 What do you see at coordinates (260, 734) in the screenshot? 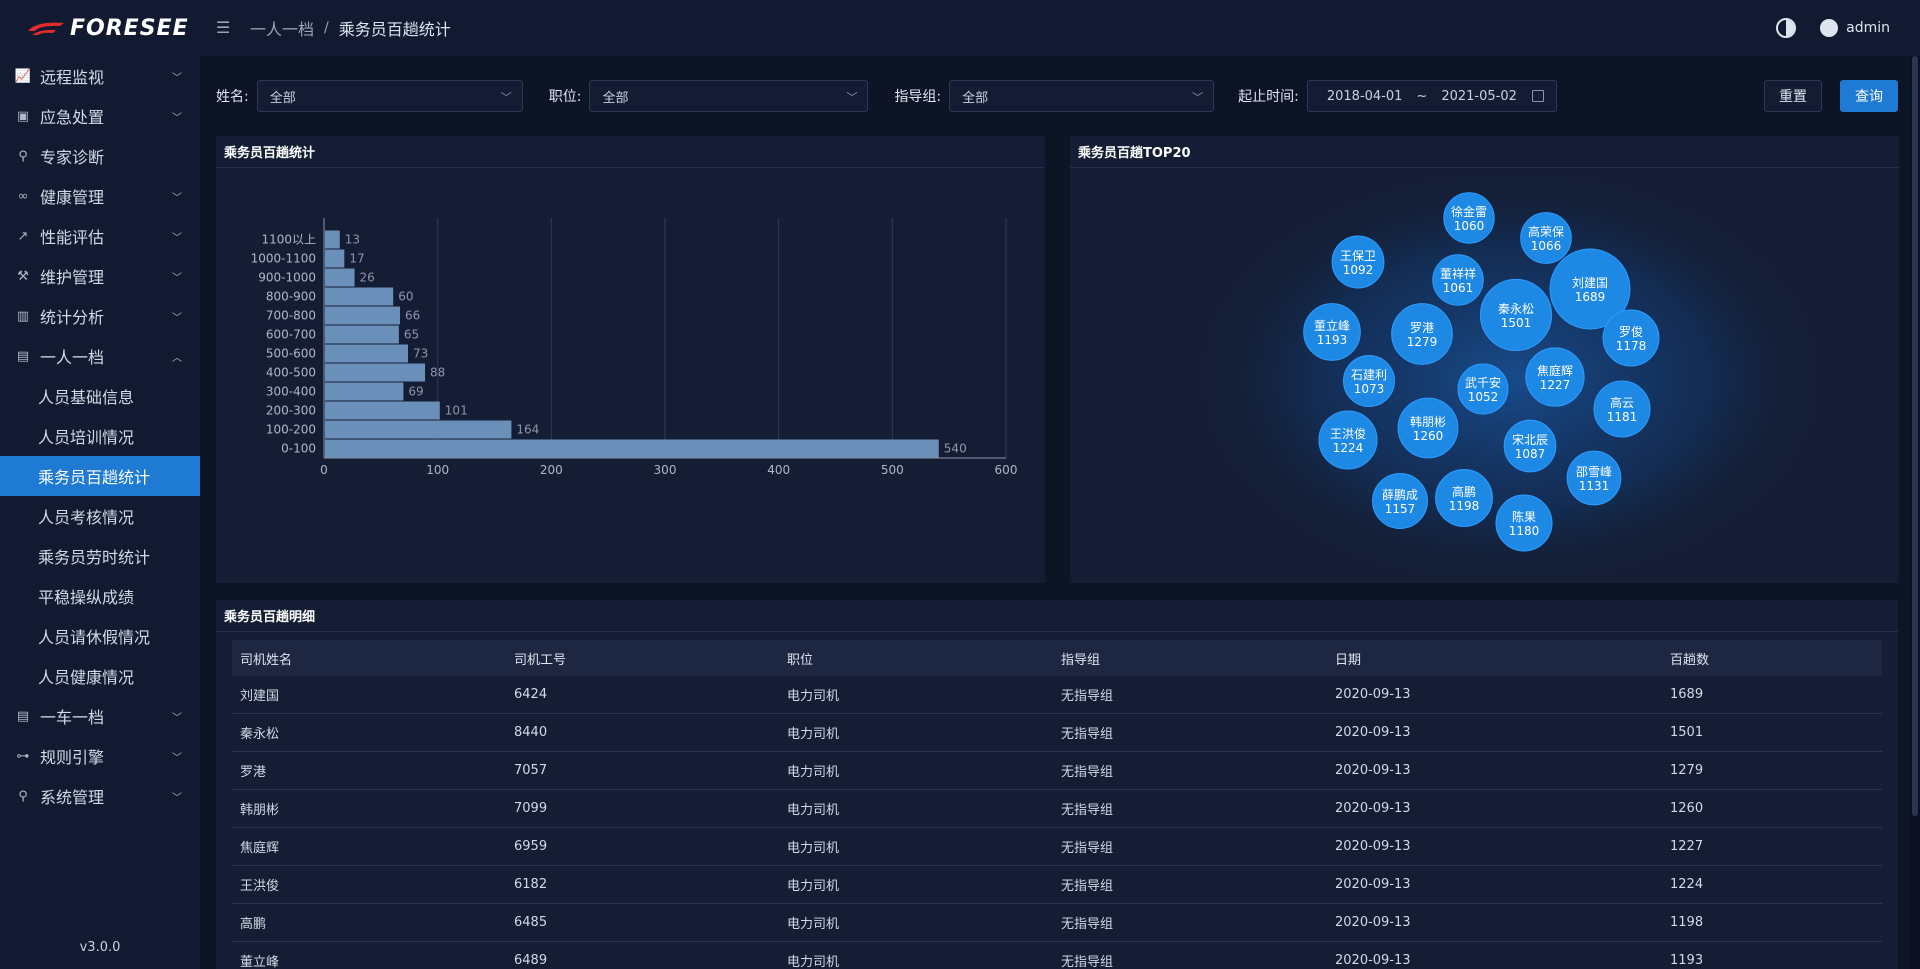
I see `table-cell: 秦永松` at bounding box center [260, 734].